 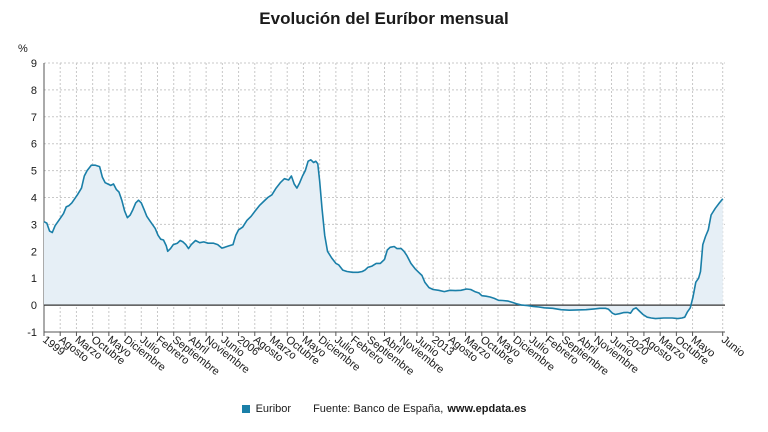 I want to click on chart-title: Evolución del Euríbor mensual, so click(x=384, y=18).